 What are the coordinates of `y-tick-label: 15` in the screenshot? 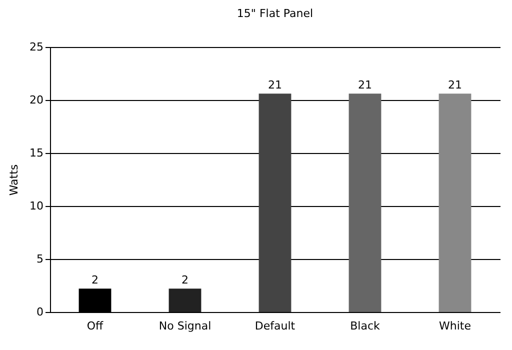 It's located at (37, 153).